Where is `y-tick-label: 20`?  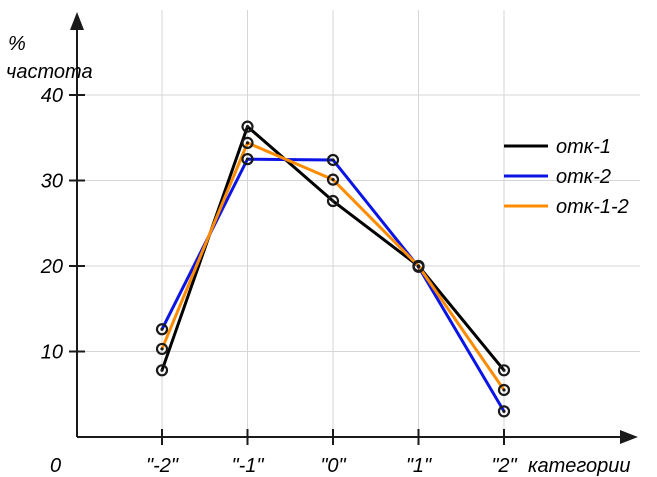
y-tick-label: 20 is located at coordinates (51, 267).